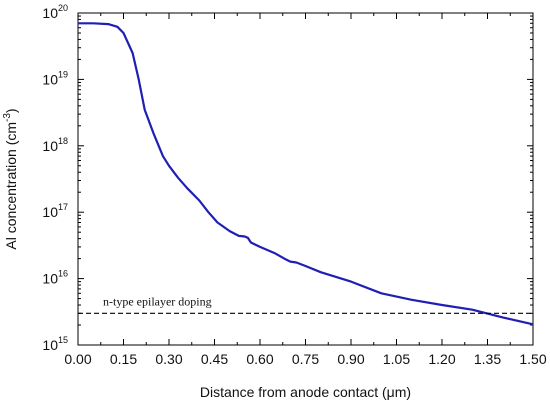 The width and height of the screenshot is (550, 404). What do you see at coordinates (214, 359) in the screenshot?
I see `x-tick-label: 0.45` at bounding box center [214, 359].